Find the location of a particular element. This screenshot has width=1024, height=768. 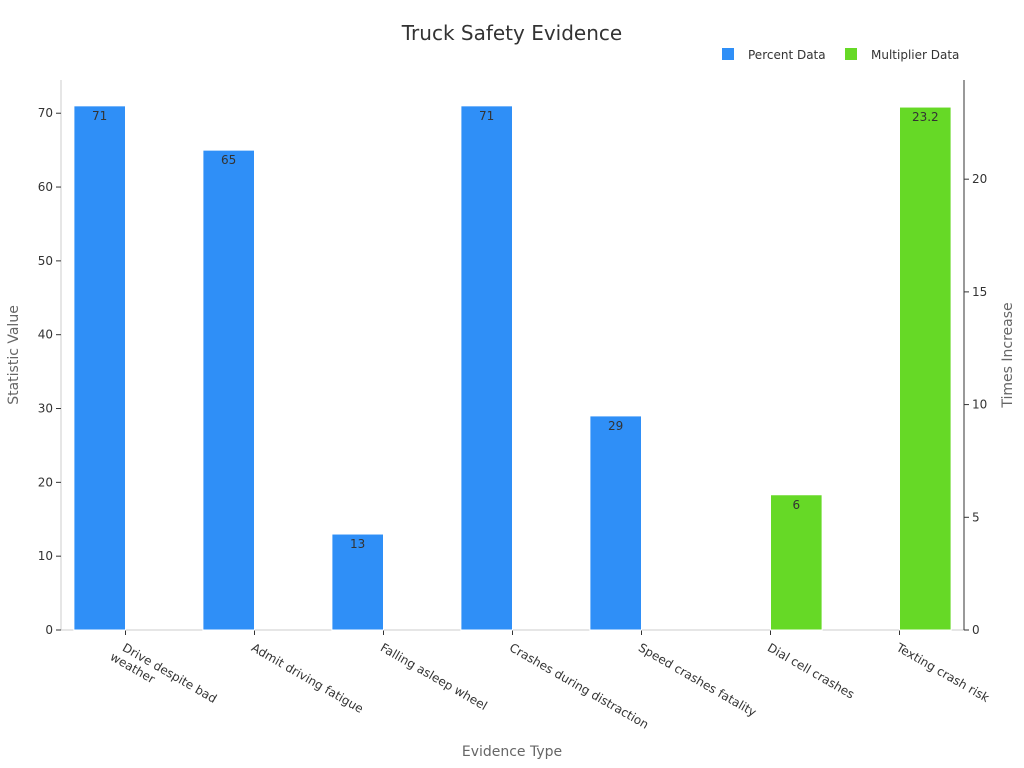

bar-value-label: 23.2 is located at coordinates (925, 117).